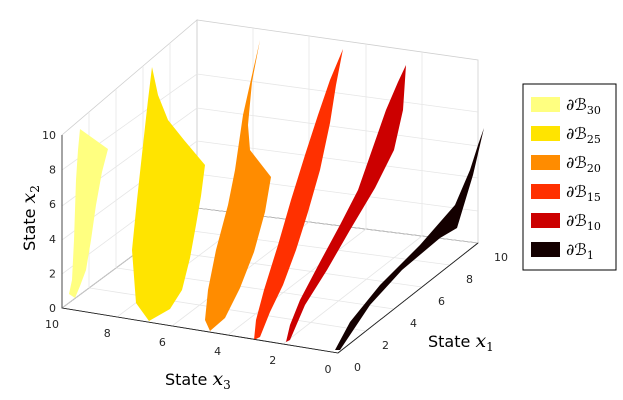  I want to click on legend-label: ∂ℬ20, so click(583, 164).